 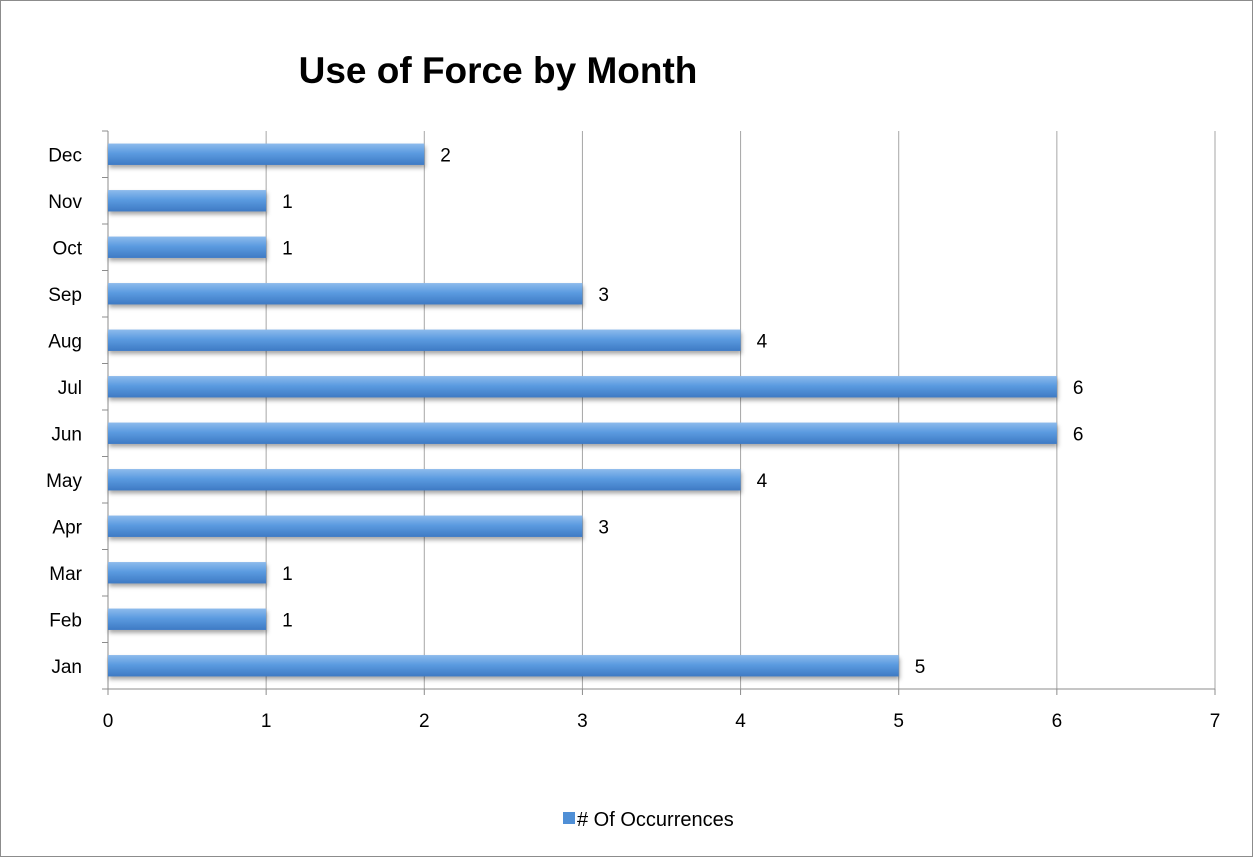 I want to click on data-label-dec: 2, so click(x=445, y=155).